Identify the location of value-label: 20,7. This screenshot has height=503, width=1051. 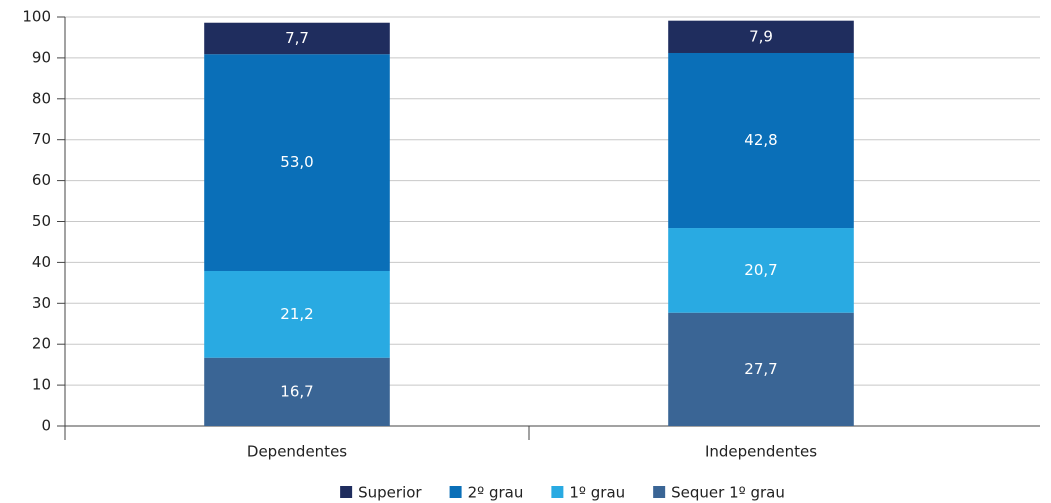
(760, 270).